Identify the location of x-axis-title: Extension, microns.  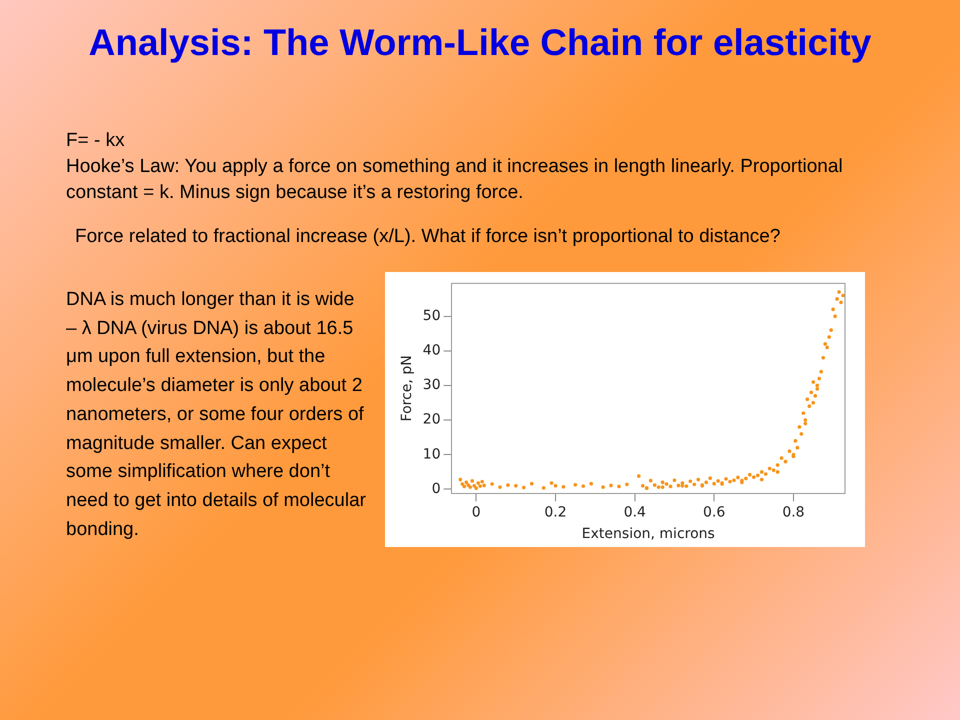
(648, 534).